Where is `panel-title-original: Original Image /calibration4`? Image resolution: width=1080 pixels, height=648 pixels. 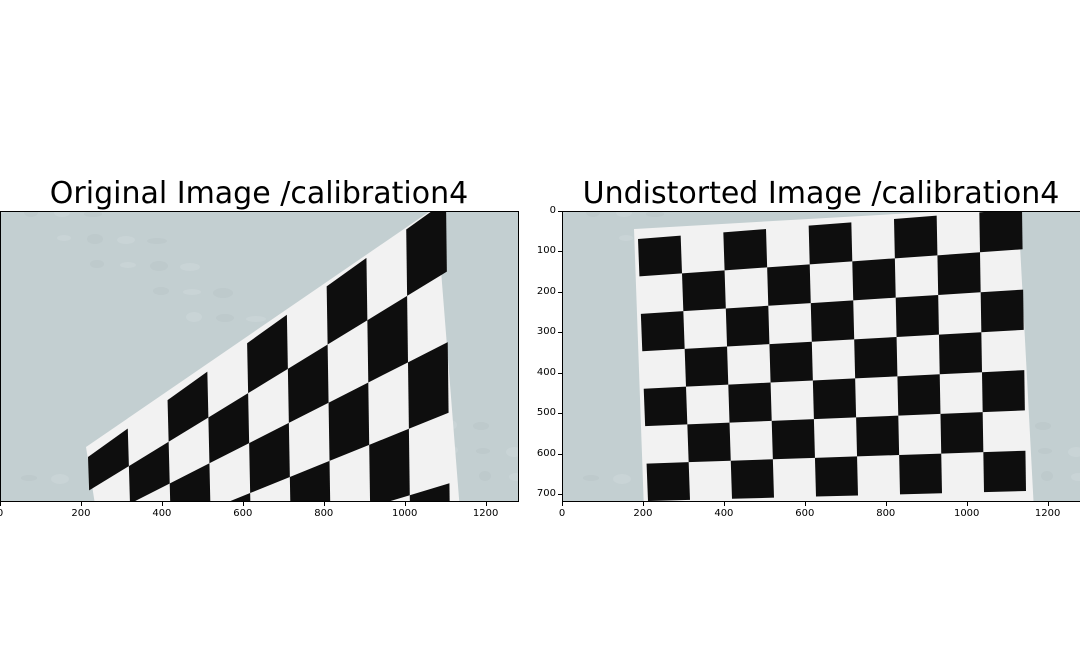 panel-title-original: Original Image /calibration4 is located at coordinates (259, 193).